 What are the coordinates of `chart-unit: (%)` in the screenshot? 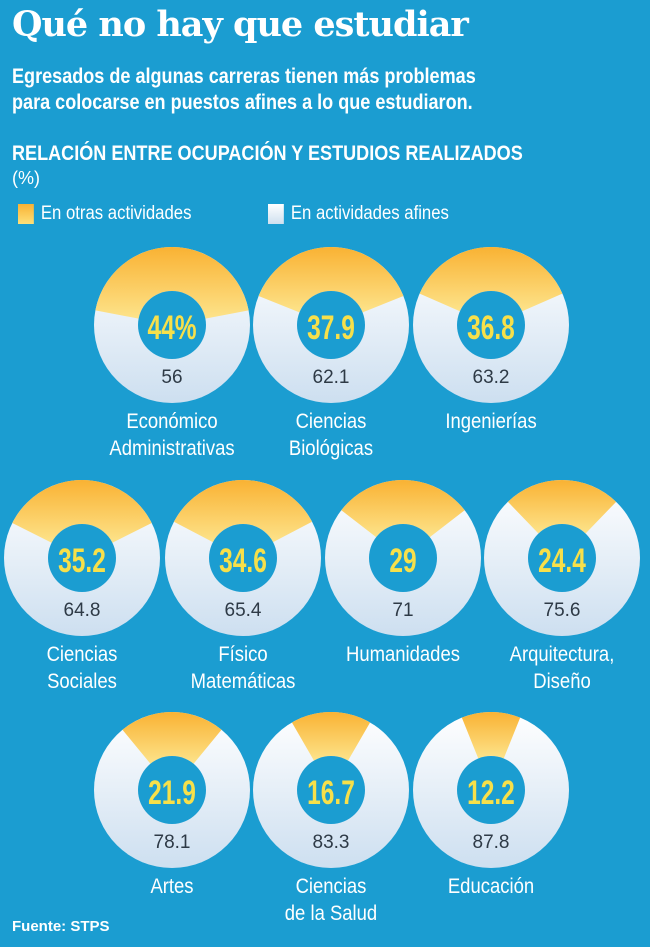 It's located at (26, 178).